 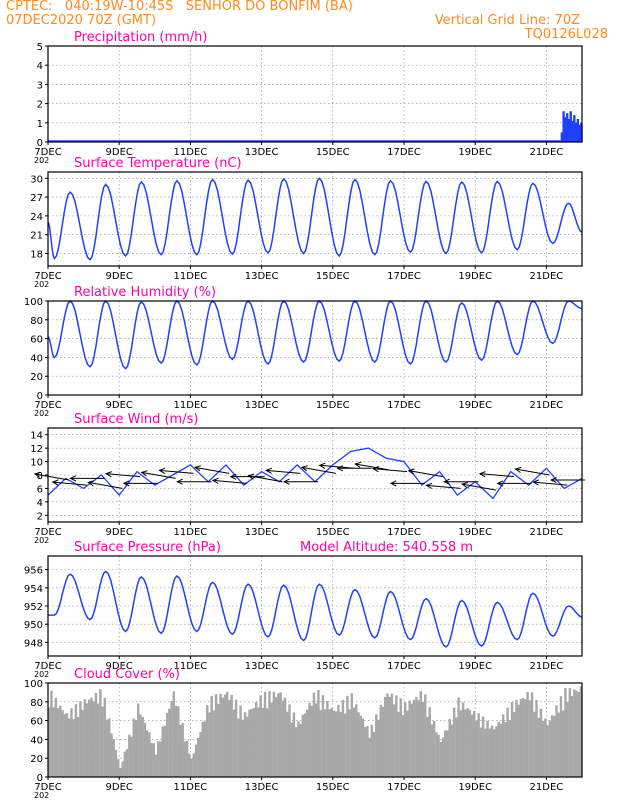 What do you see at coordinates (333, 405) in the screenshot?
I see `rh-xtick-label: 15DEC` at bounding box center [333, 405].